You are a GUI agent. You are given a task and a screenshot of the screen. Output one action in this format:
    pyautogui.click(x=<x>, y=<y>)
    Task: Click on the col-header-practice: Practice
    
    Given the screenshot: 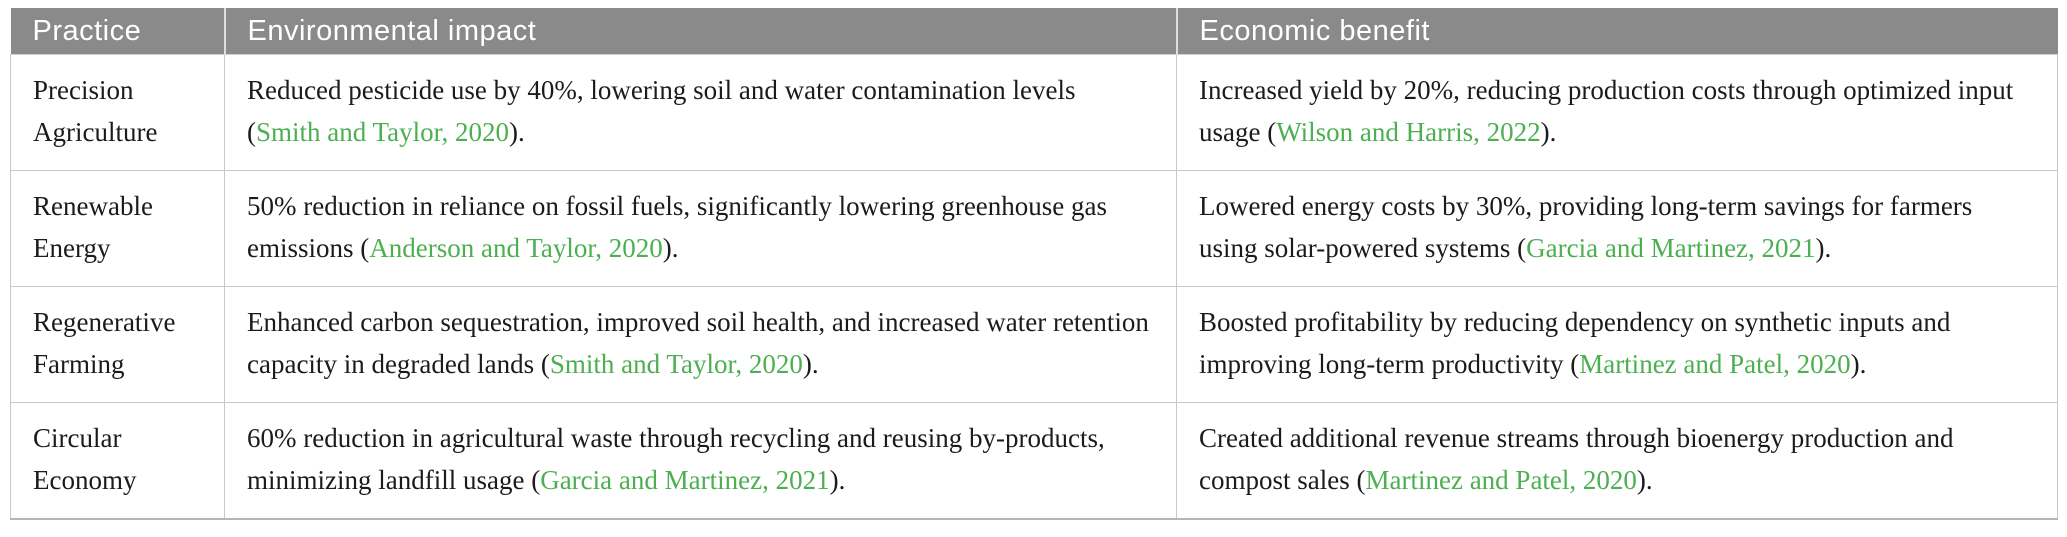 What is the action you would take?
    pyautogui.click(x=117, y=31)
    